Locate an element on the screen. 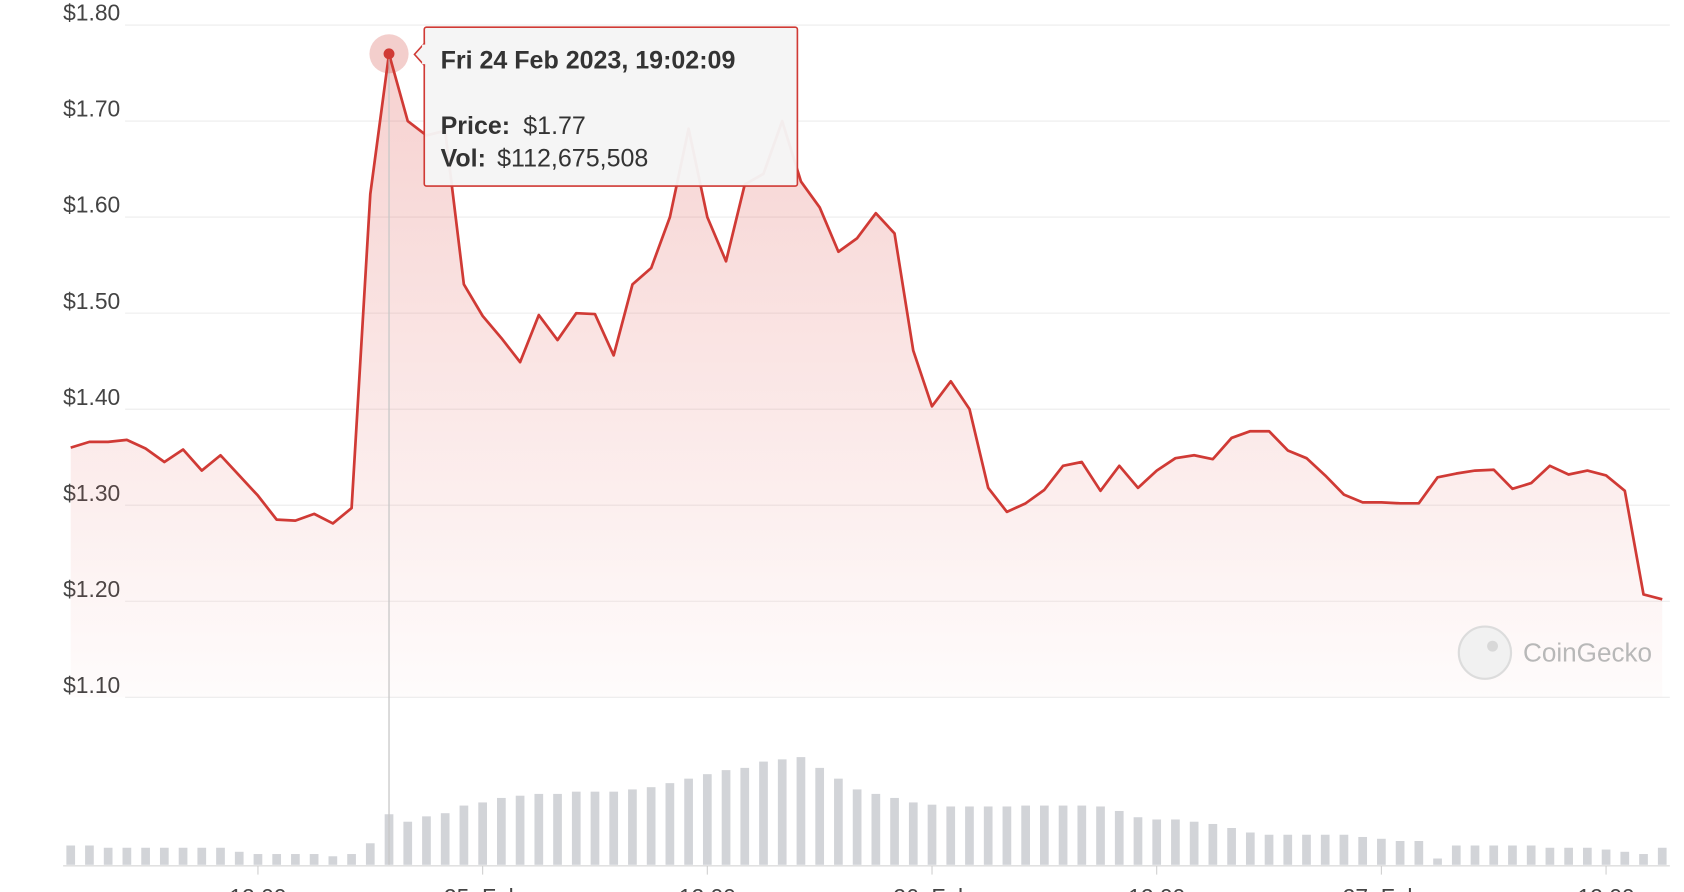 The height and width of the screenshot is (892, 1684). tooltip-pointer-cover is located at coordinates (424, 54).